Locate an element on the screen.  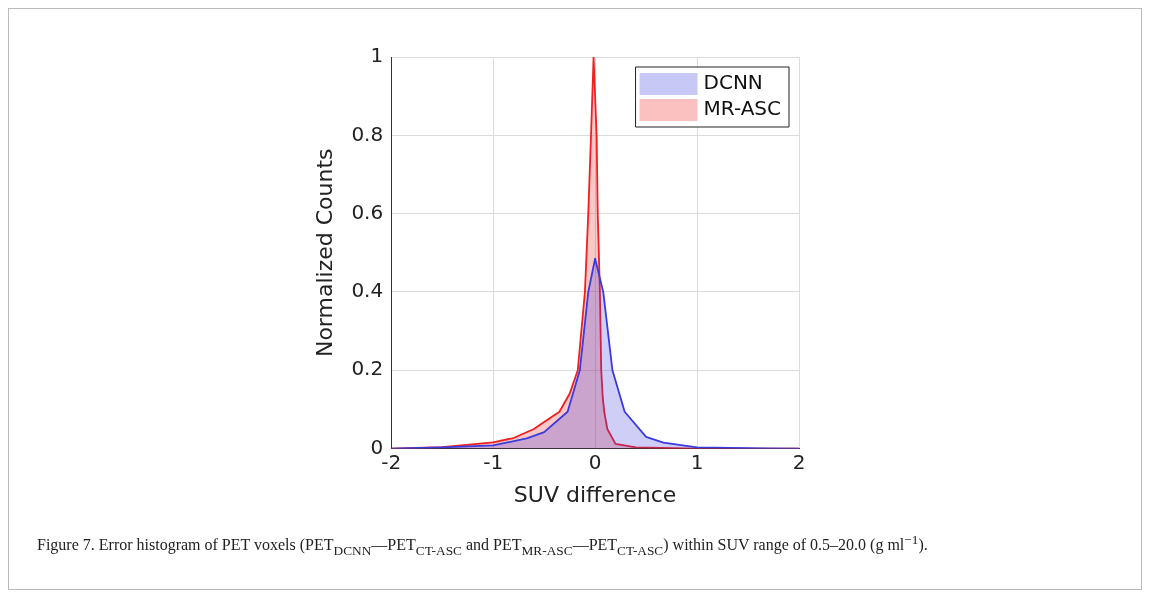
x-axis-title: SUV difference is located at coordinates (595, 494).